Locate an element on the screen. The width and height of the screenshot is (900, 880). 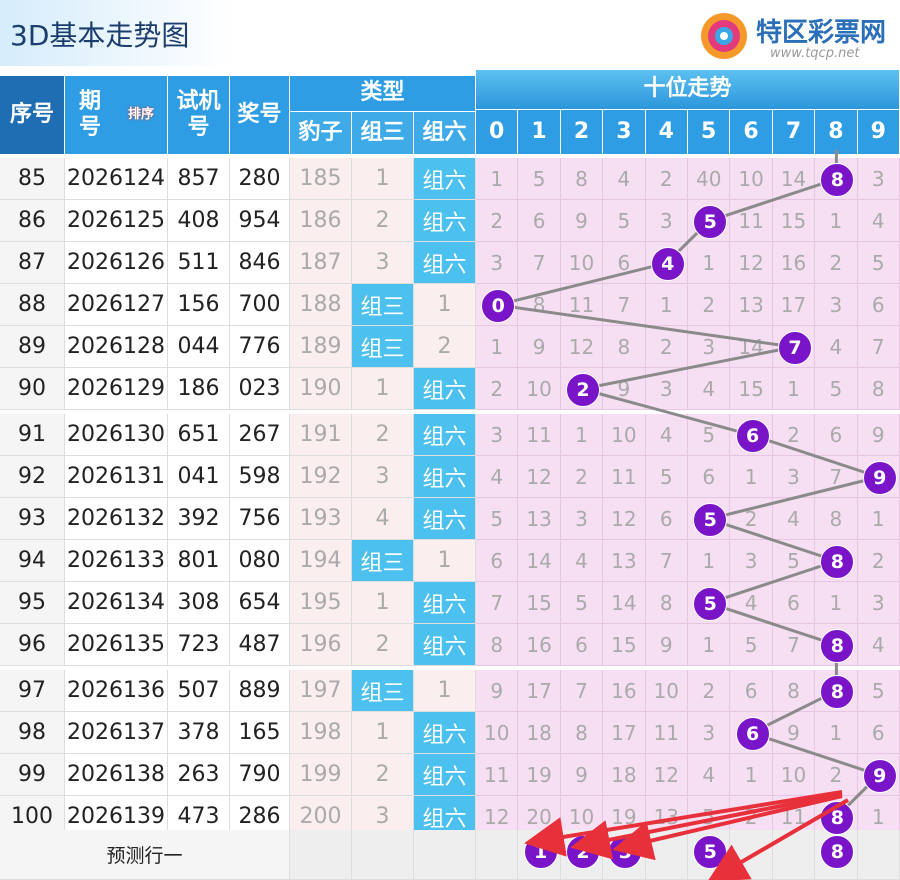
prize-cell: 776 is located at coordinates (260, 347).